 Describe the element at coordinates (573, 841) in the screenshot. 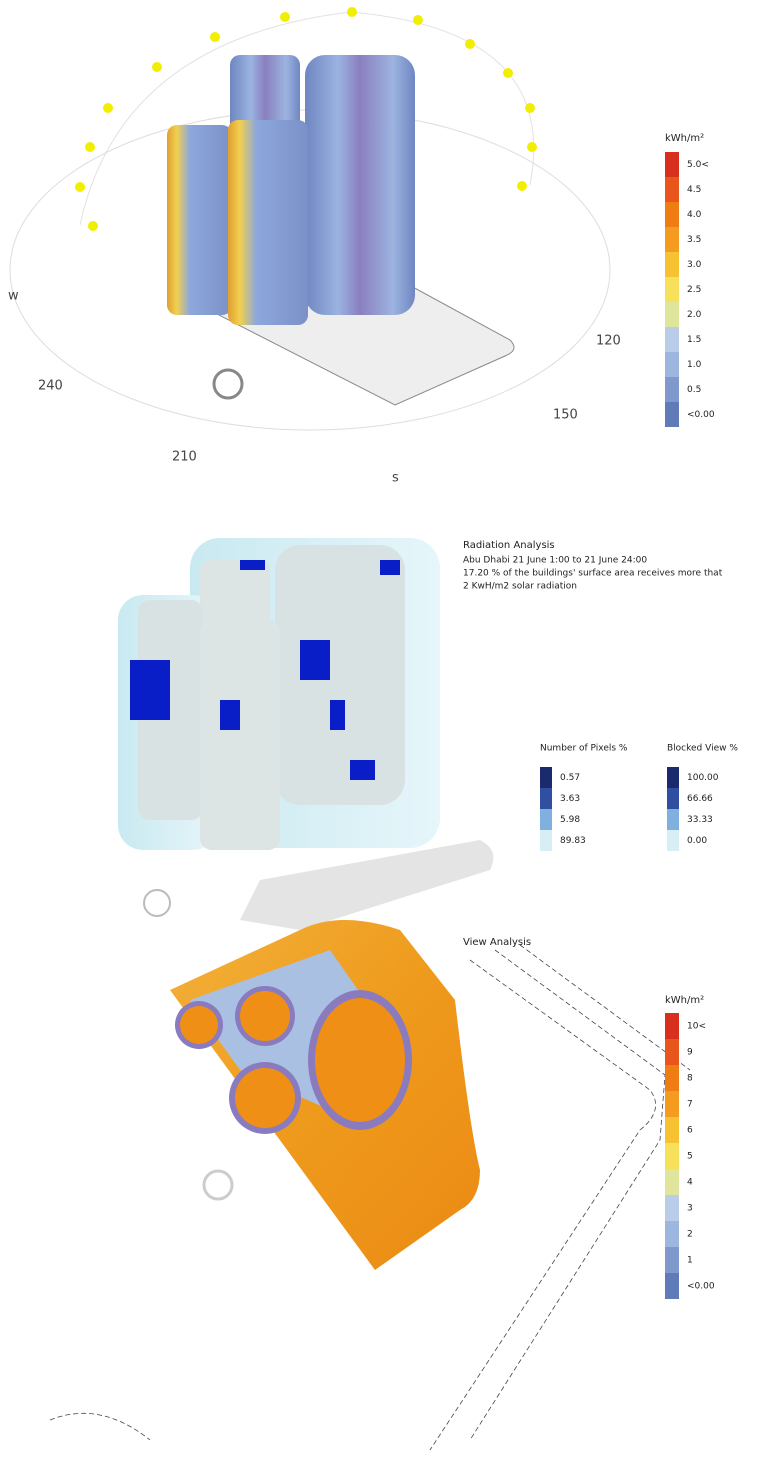

I see `legend-label: 89.83` at that location.